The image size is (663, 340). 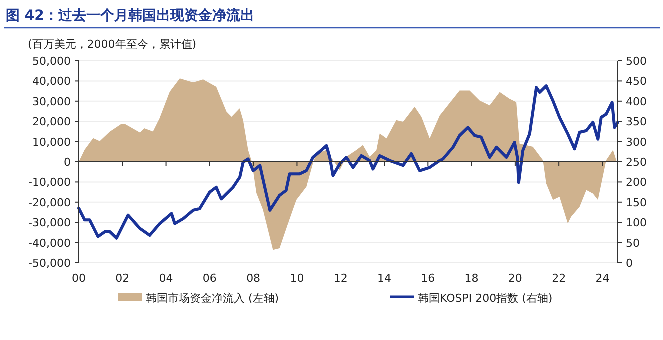 What do you see at coordinates (49, 223) in the screenshot?
I see `y-tick-label: -30,000` at bounding box center [49, 223].